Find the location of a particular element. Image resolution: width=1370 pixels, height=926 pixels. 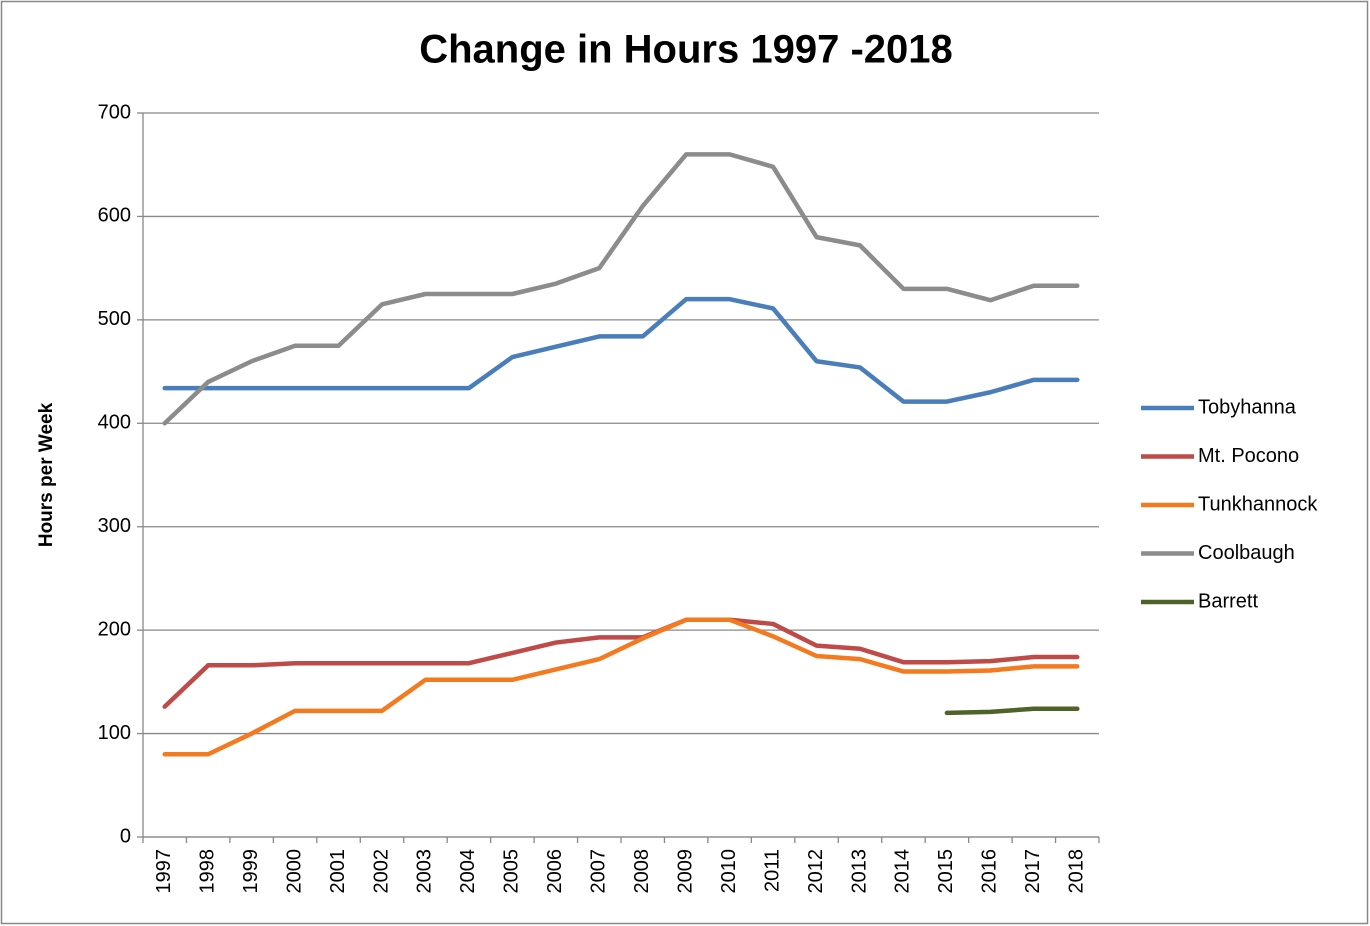

x-tick-label: 2003 is located at coordinates (425, 871).